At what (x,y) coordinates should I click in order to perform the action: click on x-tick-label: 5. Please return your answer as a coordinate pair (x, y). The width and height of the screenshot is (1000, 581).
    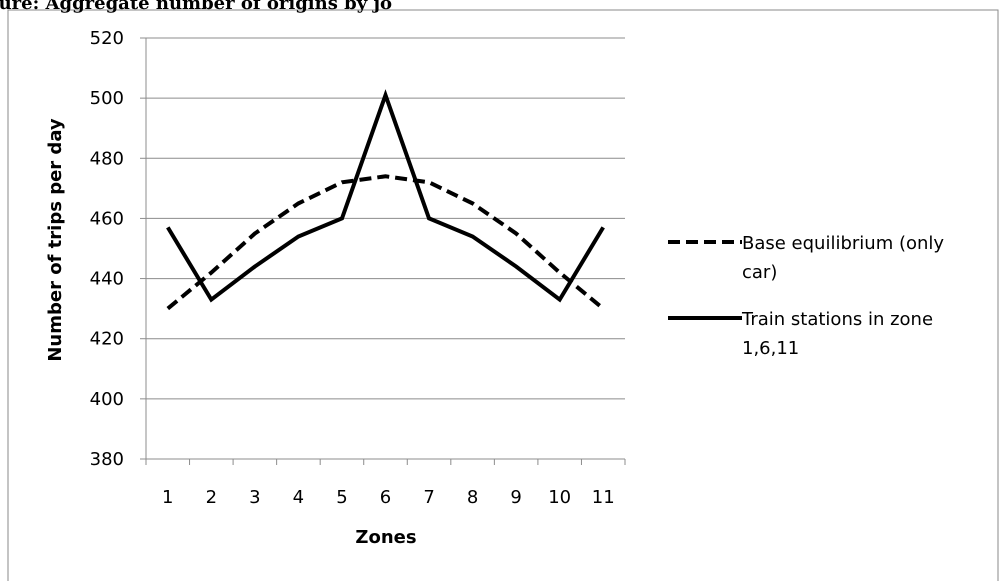
    Looking at the image, I should click on (341, 497).